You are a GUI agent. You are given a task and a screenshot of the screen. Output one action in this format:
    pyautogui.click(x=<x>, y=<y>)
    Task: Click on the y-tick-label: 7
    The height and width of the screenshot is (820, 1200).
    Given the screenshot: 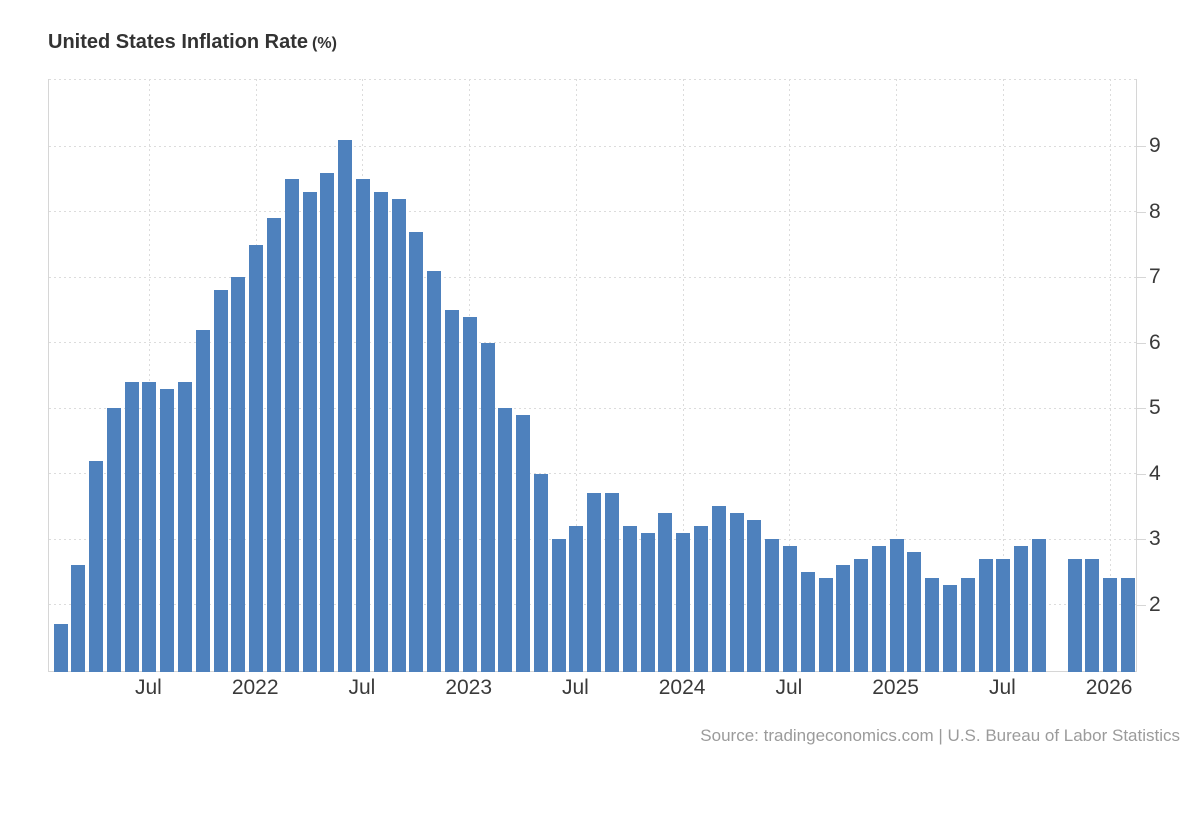 What is the action you would take?
    pyautogui.click(x=1155, y=277)
    